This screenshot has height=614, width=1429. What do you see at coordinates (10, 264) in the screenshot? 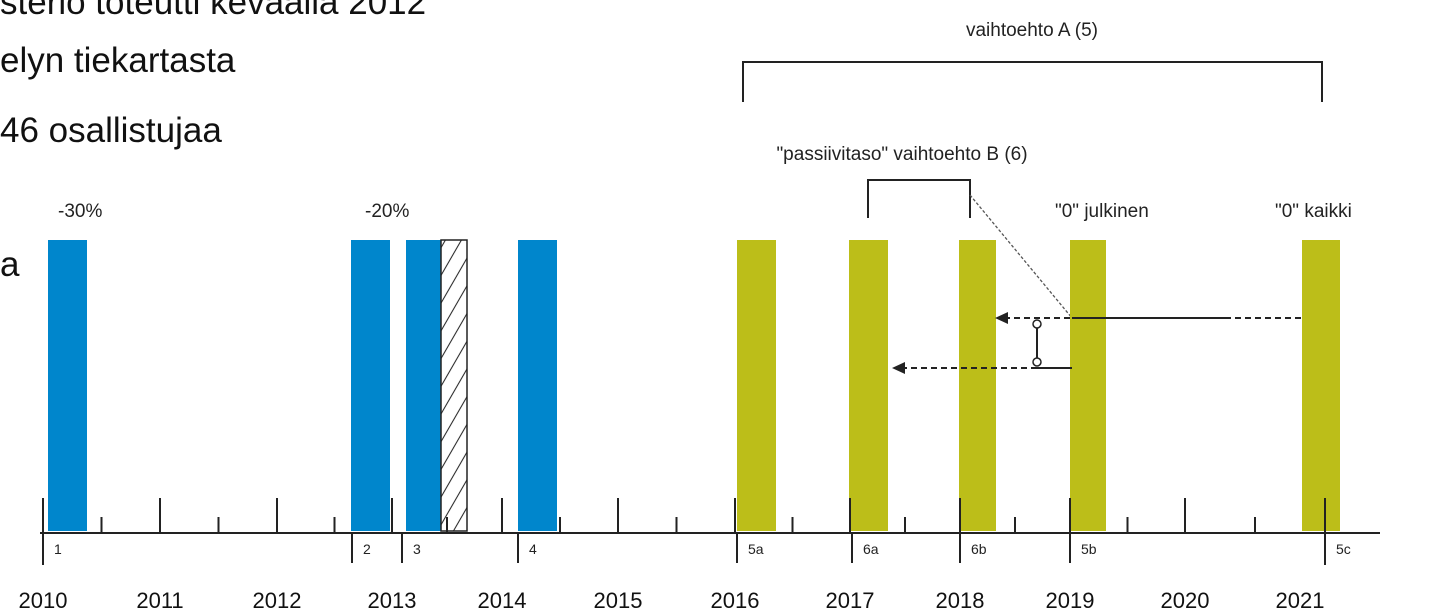
I see `slide-text: a` at bounding box center [10, 264].